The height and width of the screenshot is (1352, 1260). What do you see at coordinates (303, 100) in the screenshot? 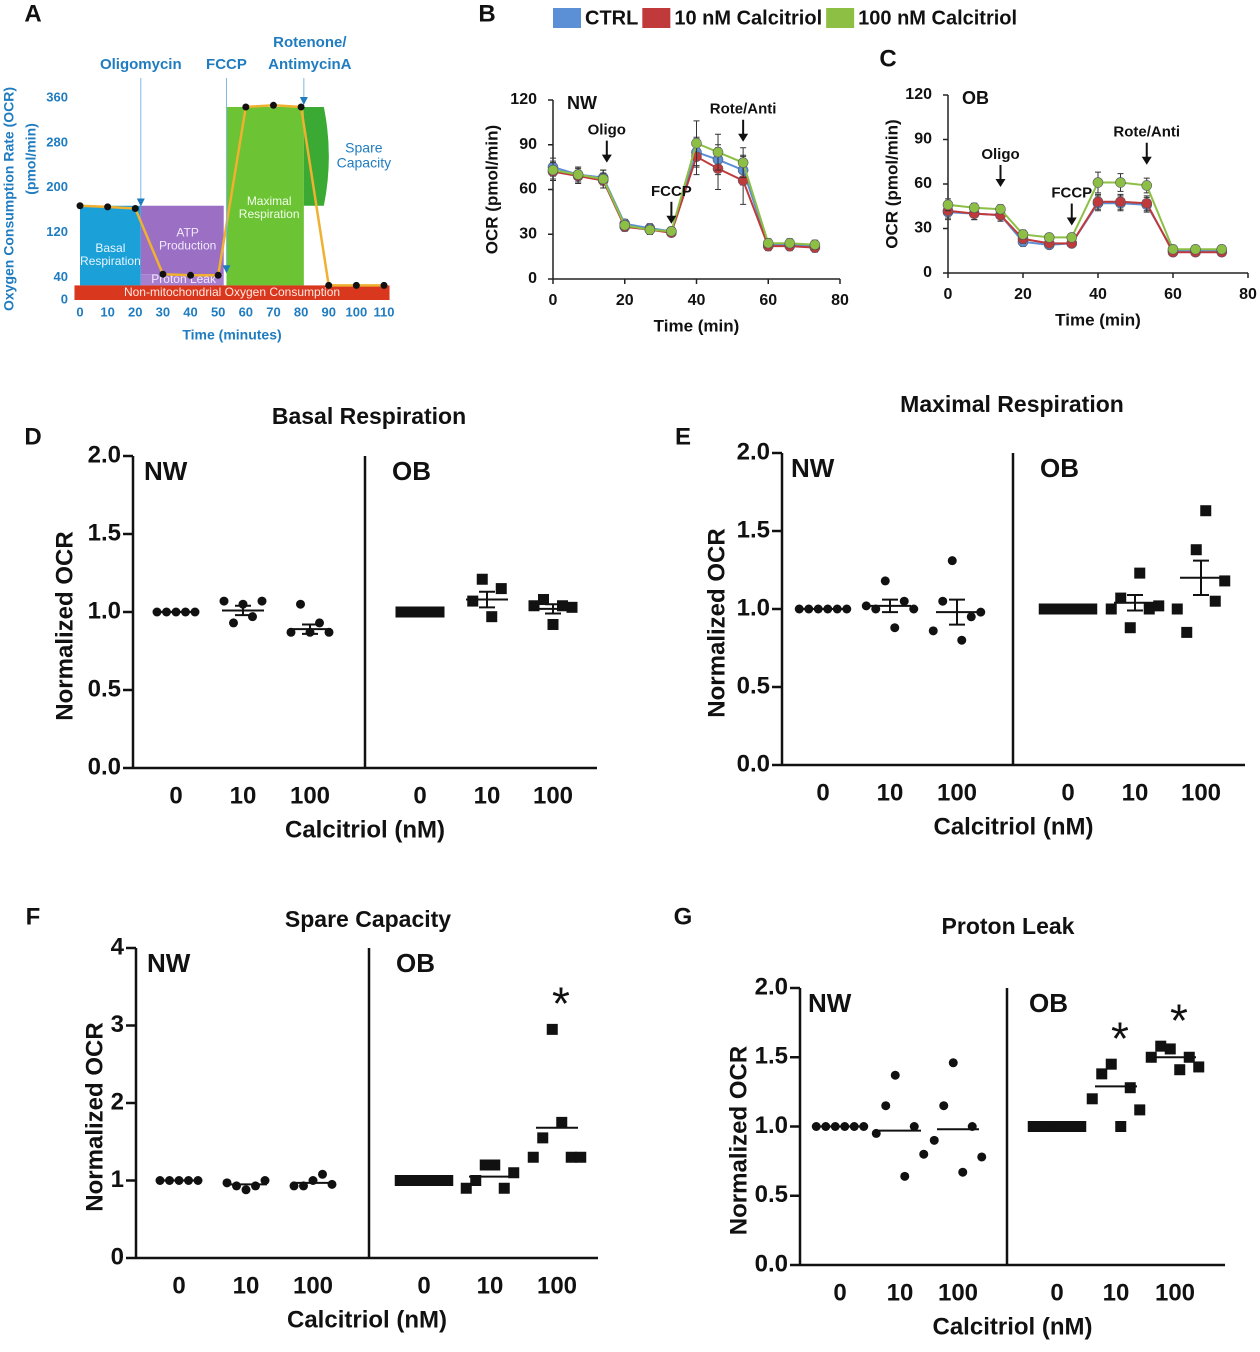
I see `injection-arrow` at bounding box center [303, 100].